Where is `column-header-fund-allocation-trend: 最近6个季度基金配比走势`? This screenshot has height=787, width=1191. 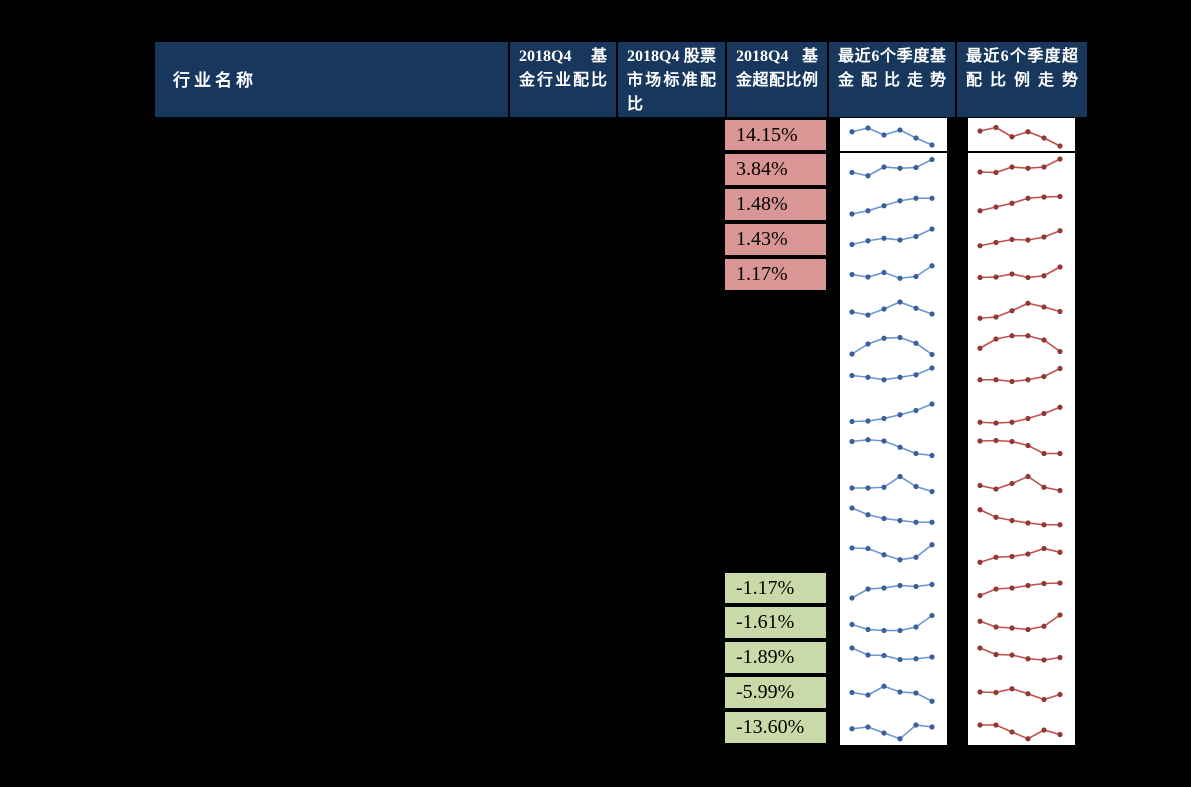
column-header-fund-allocation-trend: 最近6个季度基金配比走势 is located at coordinates (891, 79).